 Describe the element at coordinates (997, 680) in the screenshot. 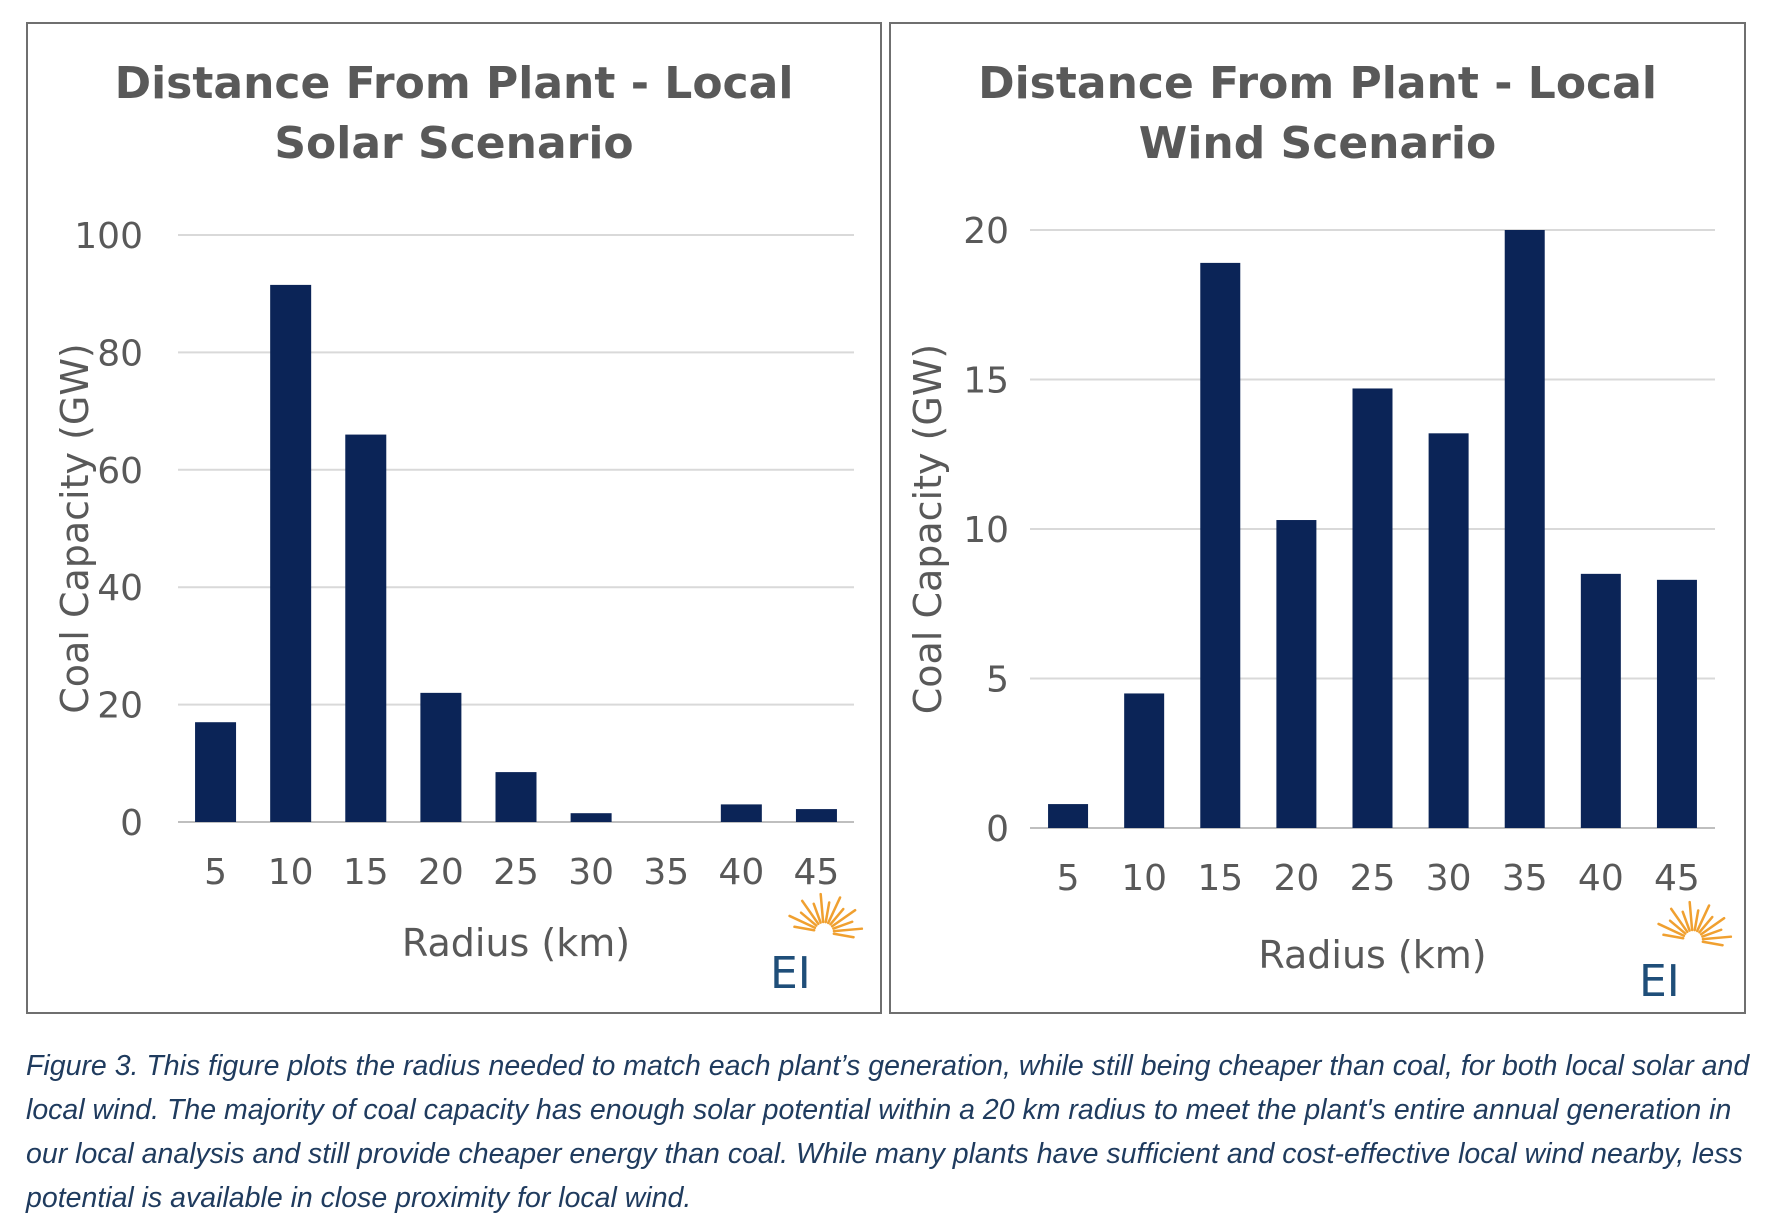

I see `y-tick-label: 5` at that location.